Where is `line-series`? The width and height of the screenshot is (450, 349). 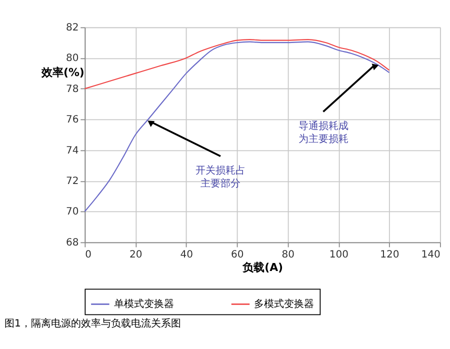 line-series is located at coordinates (237, 64).